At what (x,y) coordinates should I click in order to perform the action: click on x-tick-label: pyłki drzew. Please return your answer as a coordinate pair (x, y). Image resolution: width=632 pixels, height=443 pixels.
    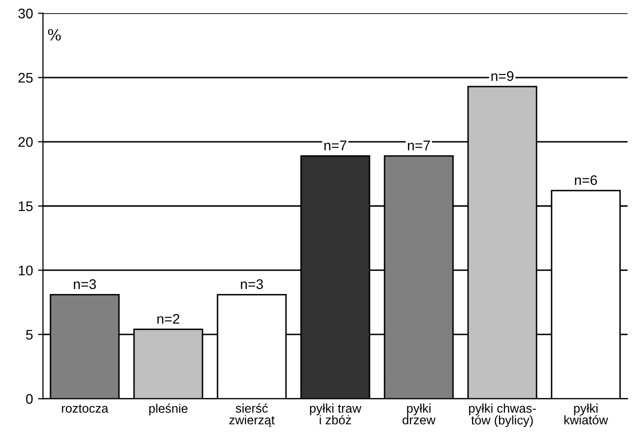
    Looking at the image, I should click on (419, 414).